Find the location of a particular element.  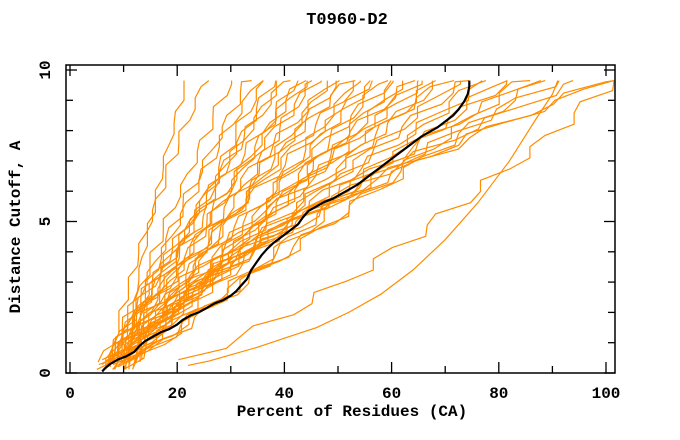

x-tick-label: 0 is located at coordinates (70, 394).